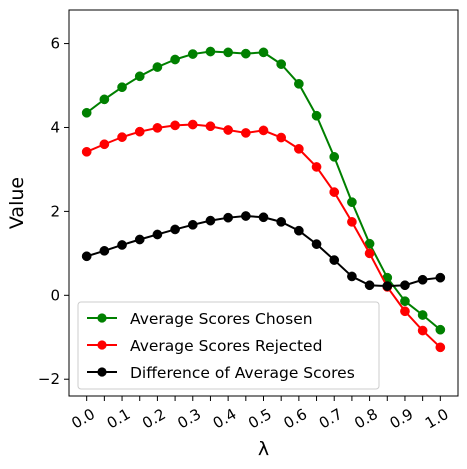 This screenshot has width=467, height=469. Describe the element at coordinates (263, 449) in the screenshot. I see `x-axis-label: λ` at that location.